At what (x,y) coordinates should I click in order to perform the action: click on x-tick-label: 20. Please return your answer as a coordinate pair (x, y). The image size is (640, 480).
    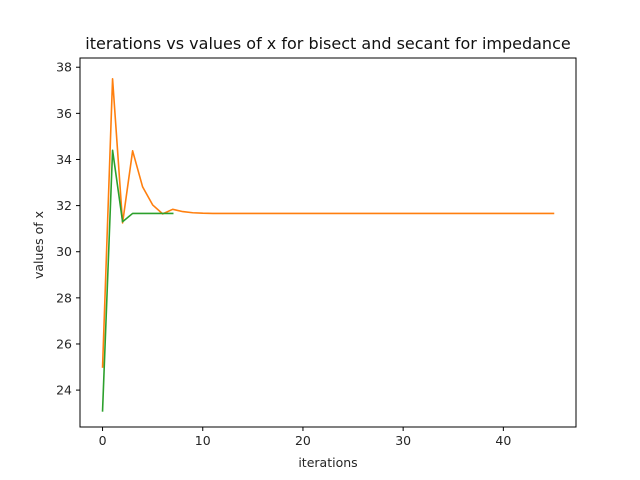
    Looking at the image, I should click on (303, 440).